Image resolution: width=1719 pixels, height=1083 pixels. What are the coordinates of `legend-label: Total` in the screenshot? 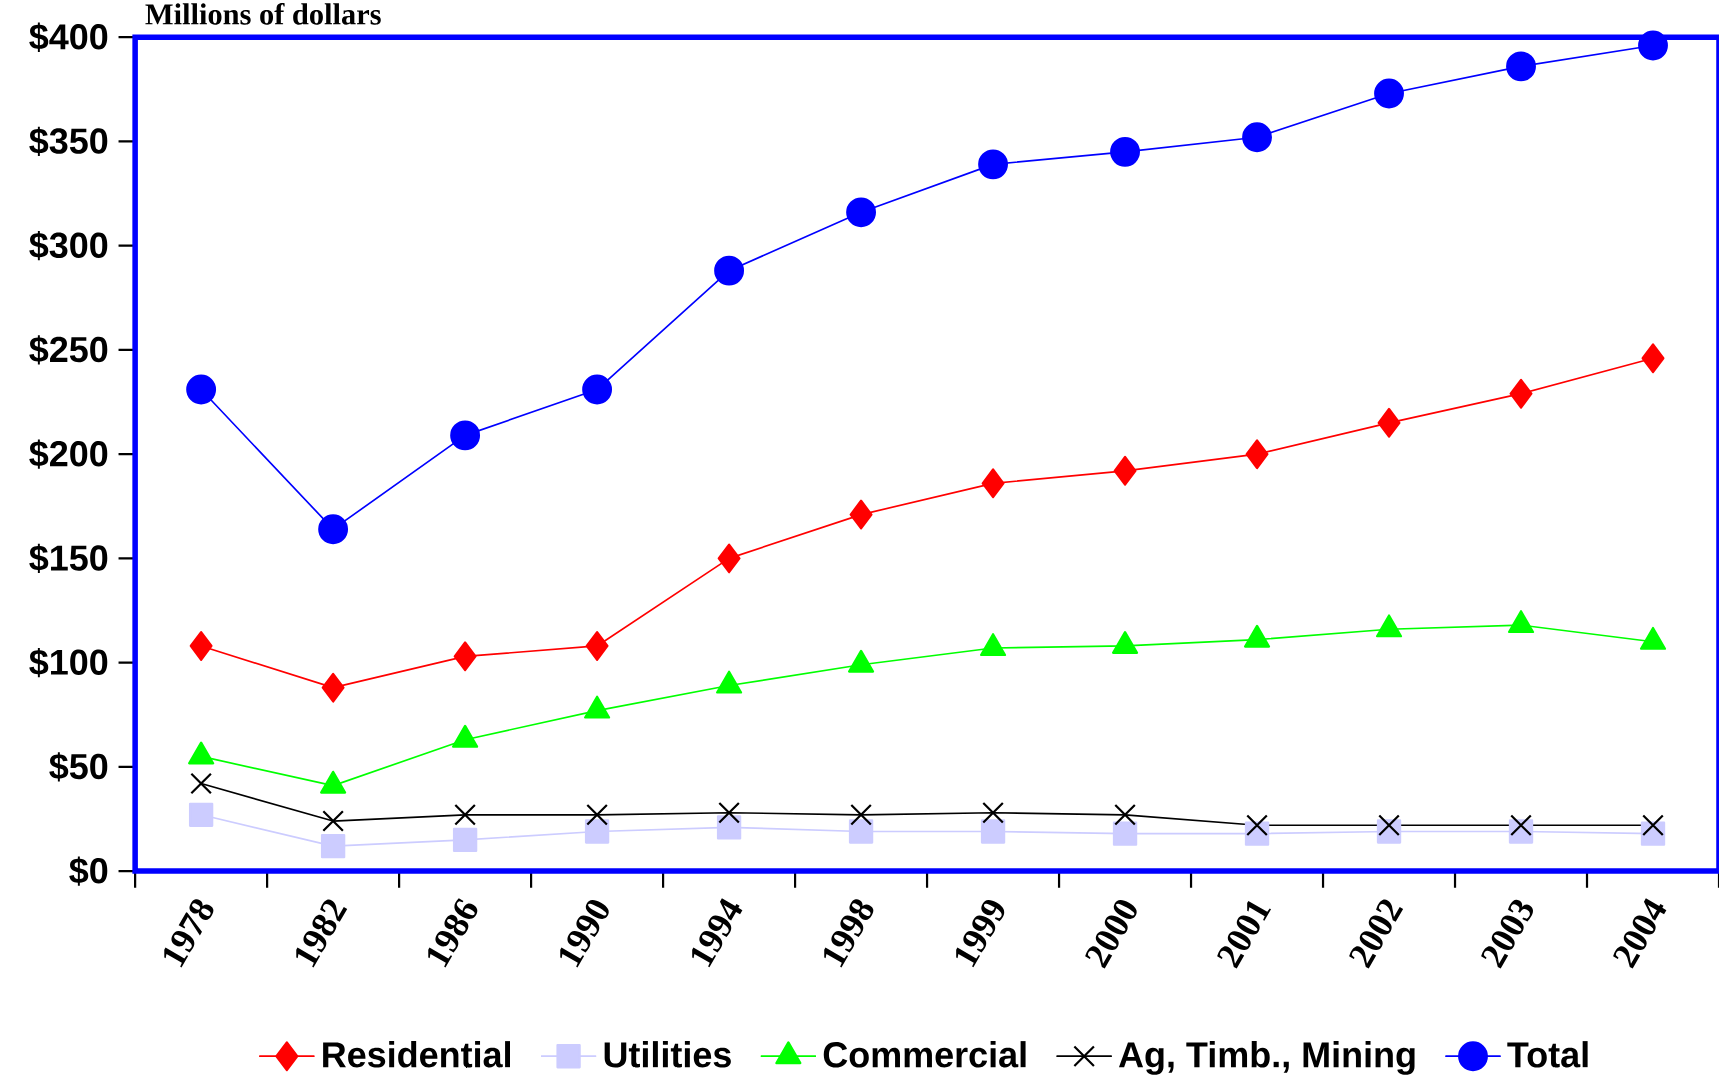 It's located at (1547, 1054).